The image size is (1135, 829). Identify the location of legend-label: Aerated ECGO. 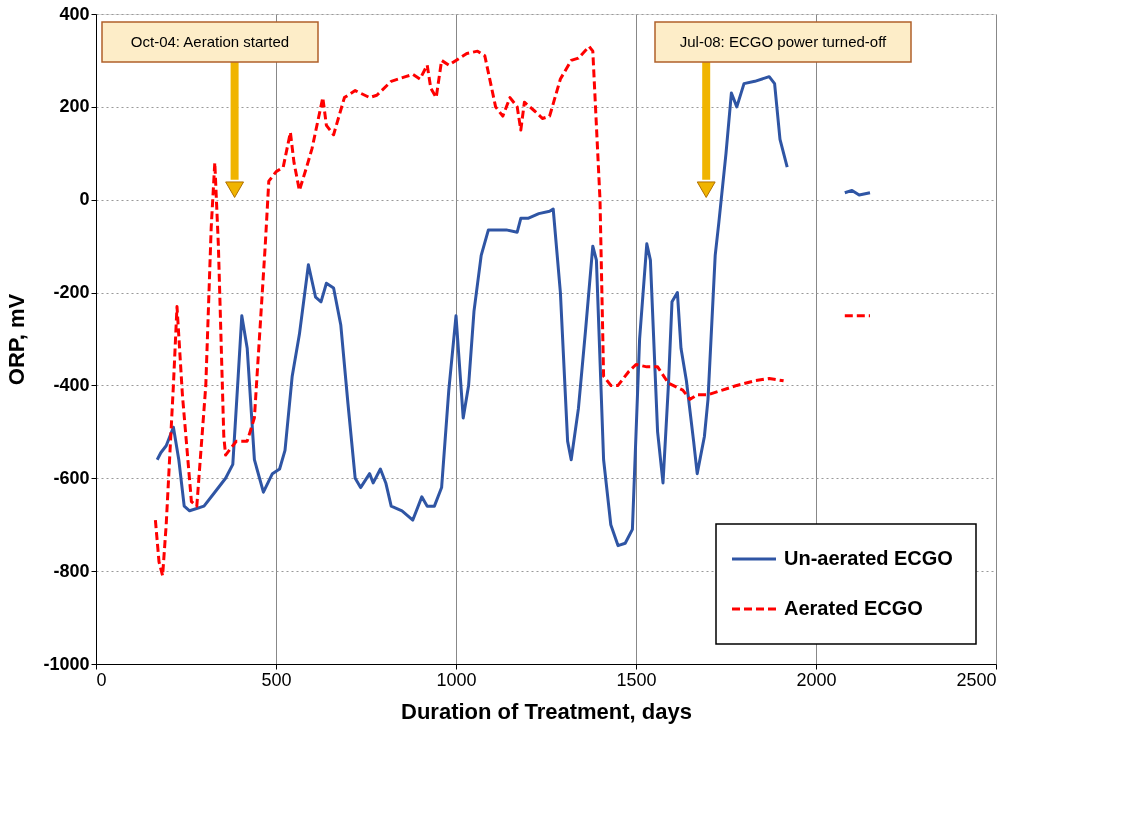
(853, 608).